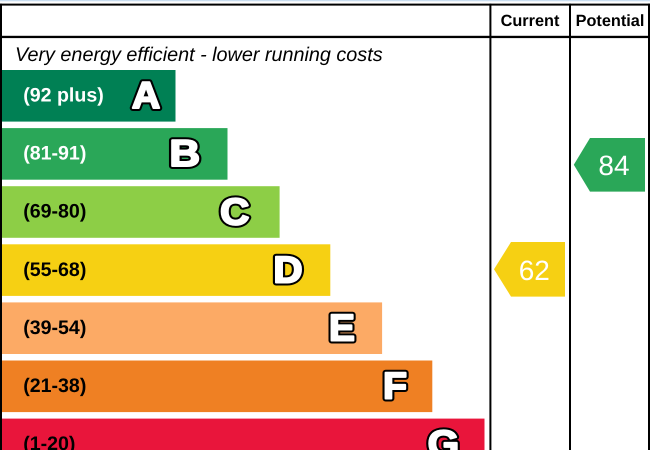  I want to click on svg-text: Potential, so click(610, 21).